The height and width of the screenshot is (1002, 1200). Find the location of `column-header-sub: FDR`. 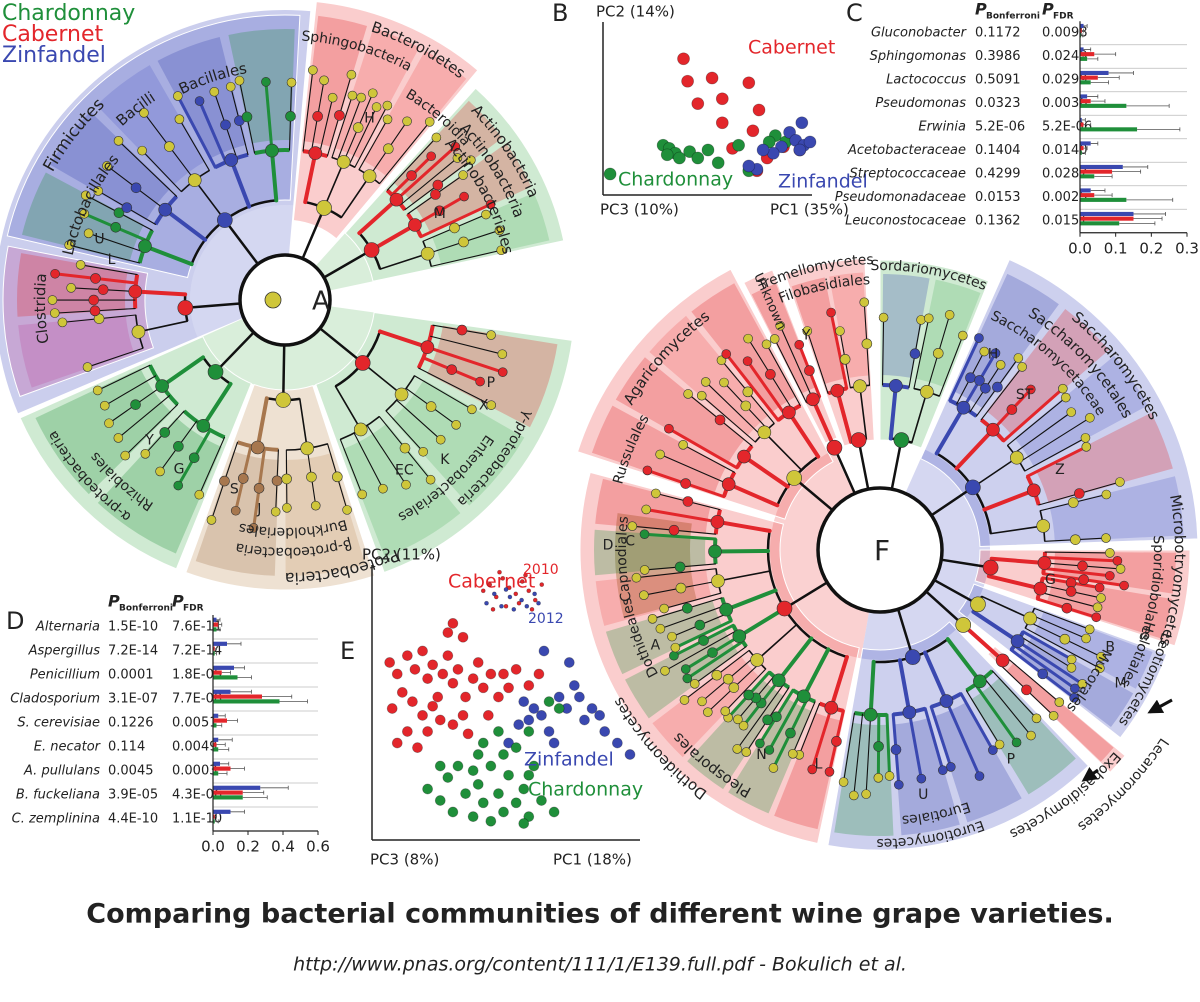

column-header-sub: FDR is located at coordinates (193, 609).